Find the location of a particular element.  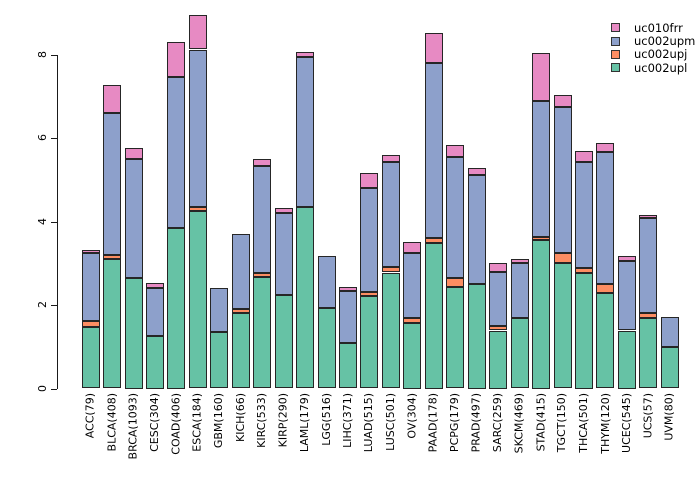

x-tick-label: UVM(80) is located at coordinates (669, 417).